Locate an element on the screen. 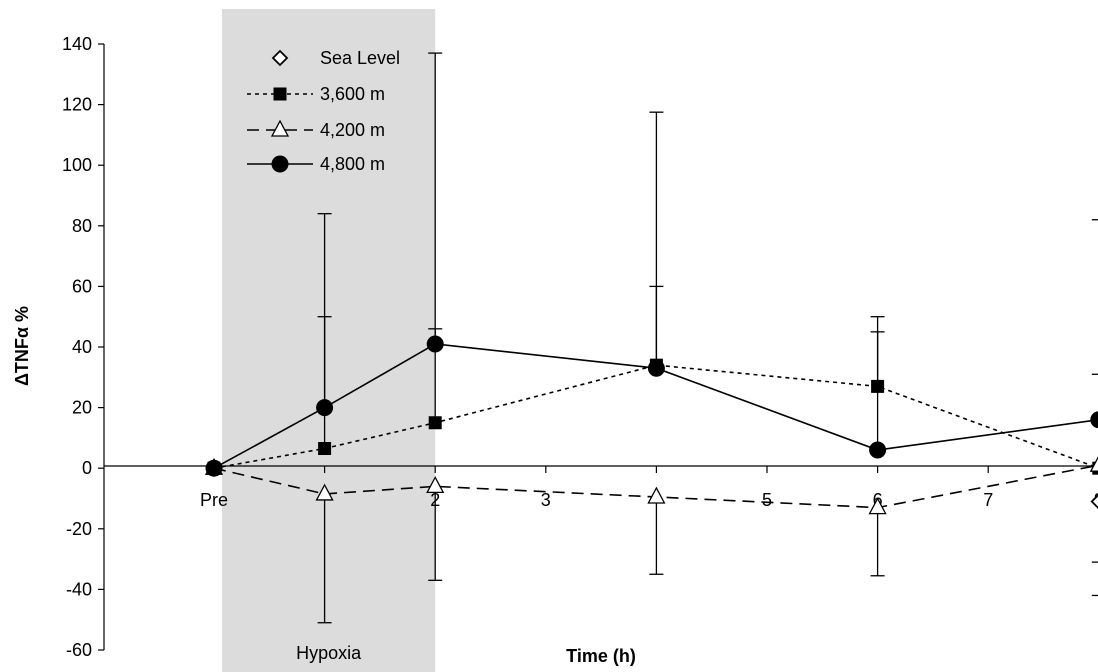 The width and height of the screenshot is (1098, 672). y-tick-label: 40 is located at coordinates (82, 347).